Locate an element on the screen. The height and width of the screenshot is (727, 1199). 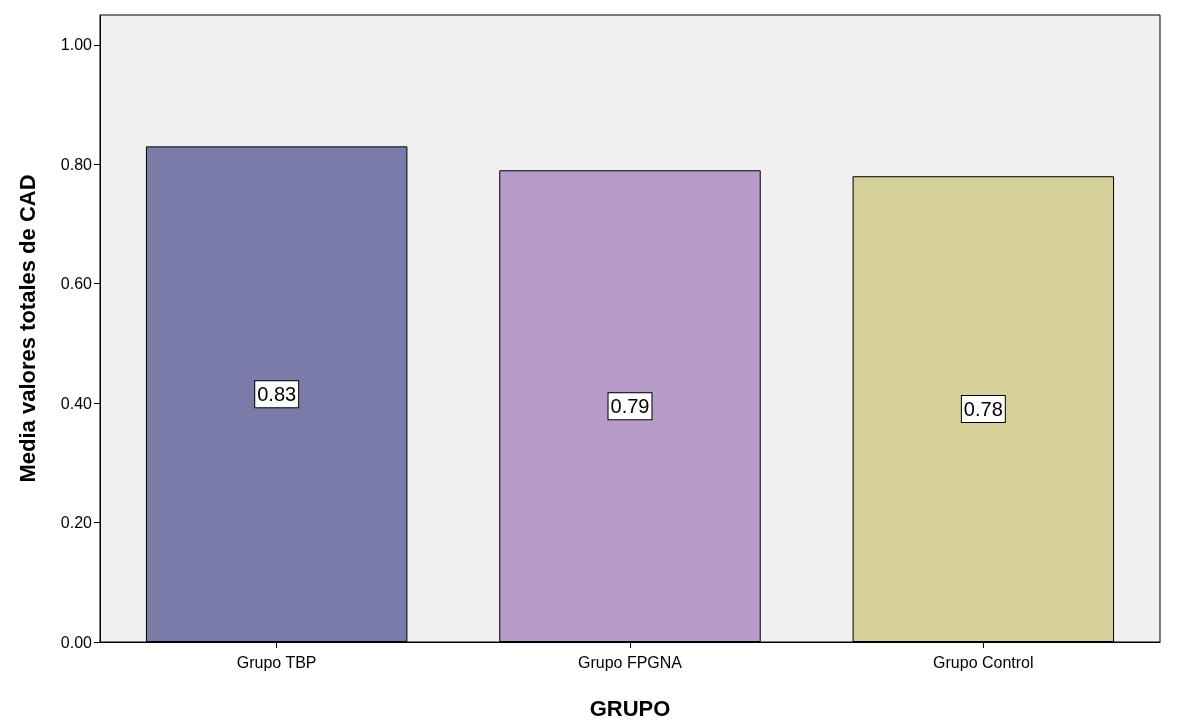
data-label: 0.79 is located at coordinates (630, 406).